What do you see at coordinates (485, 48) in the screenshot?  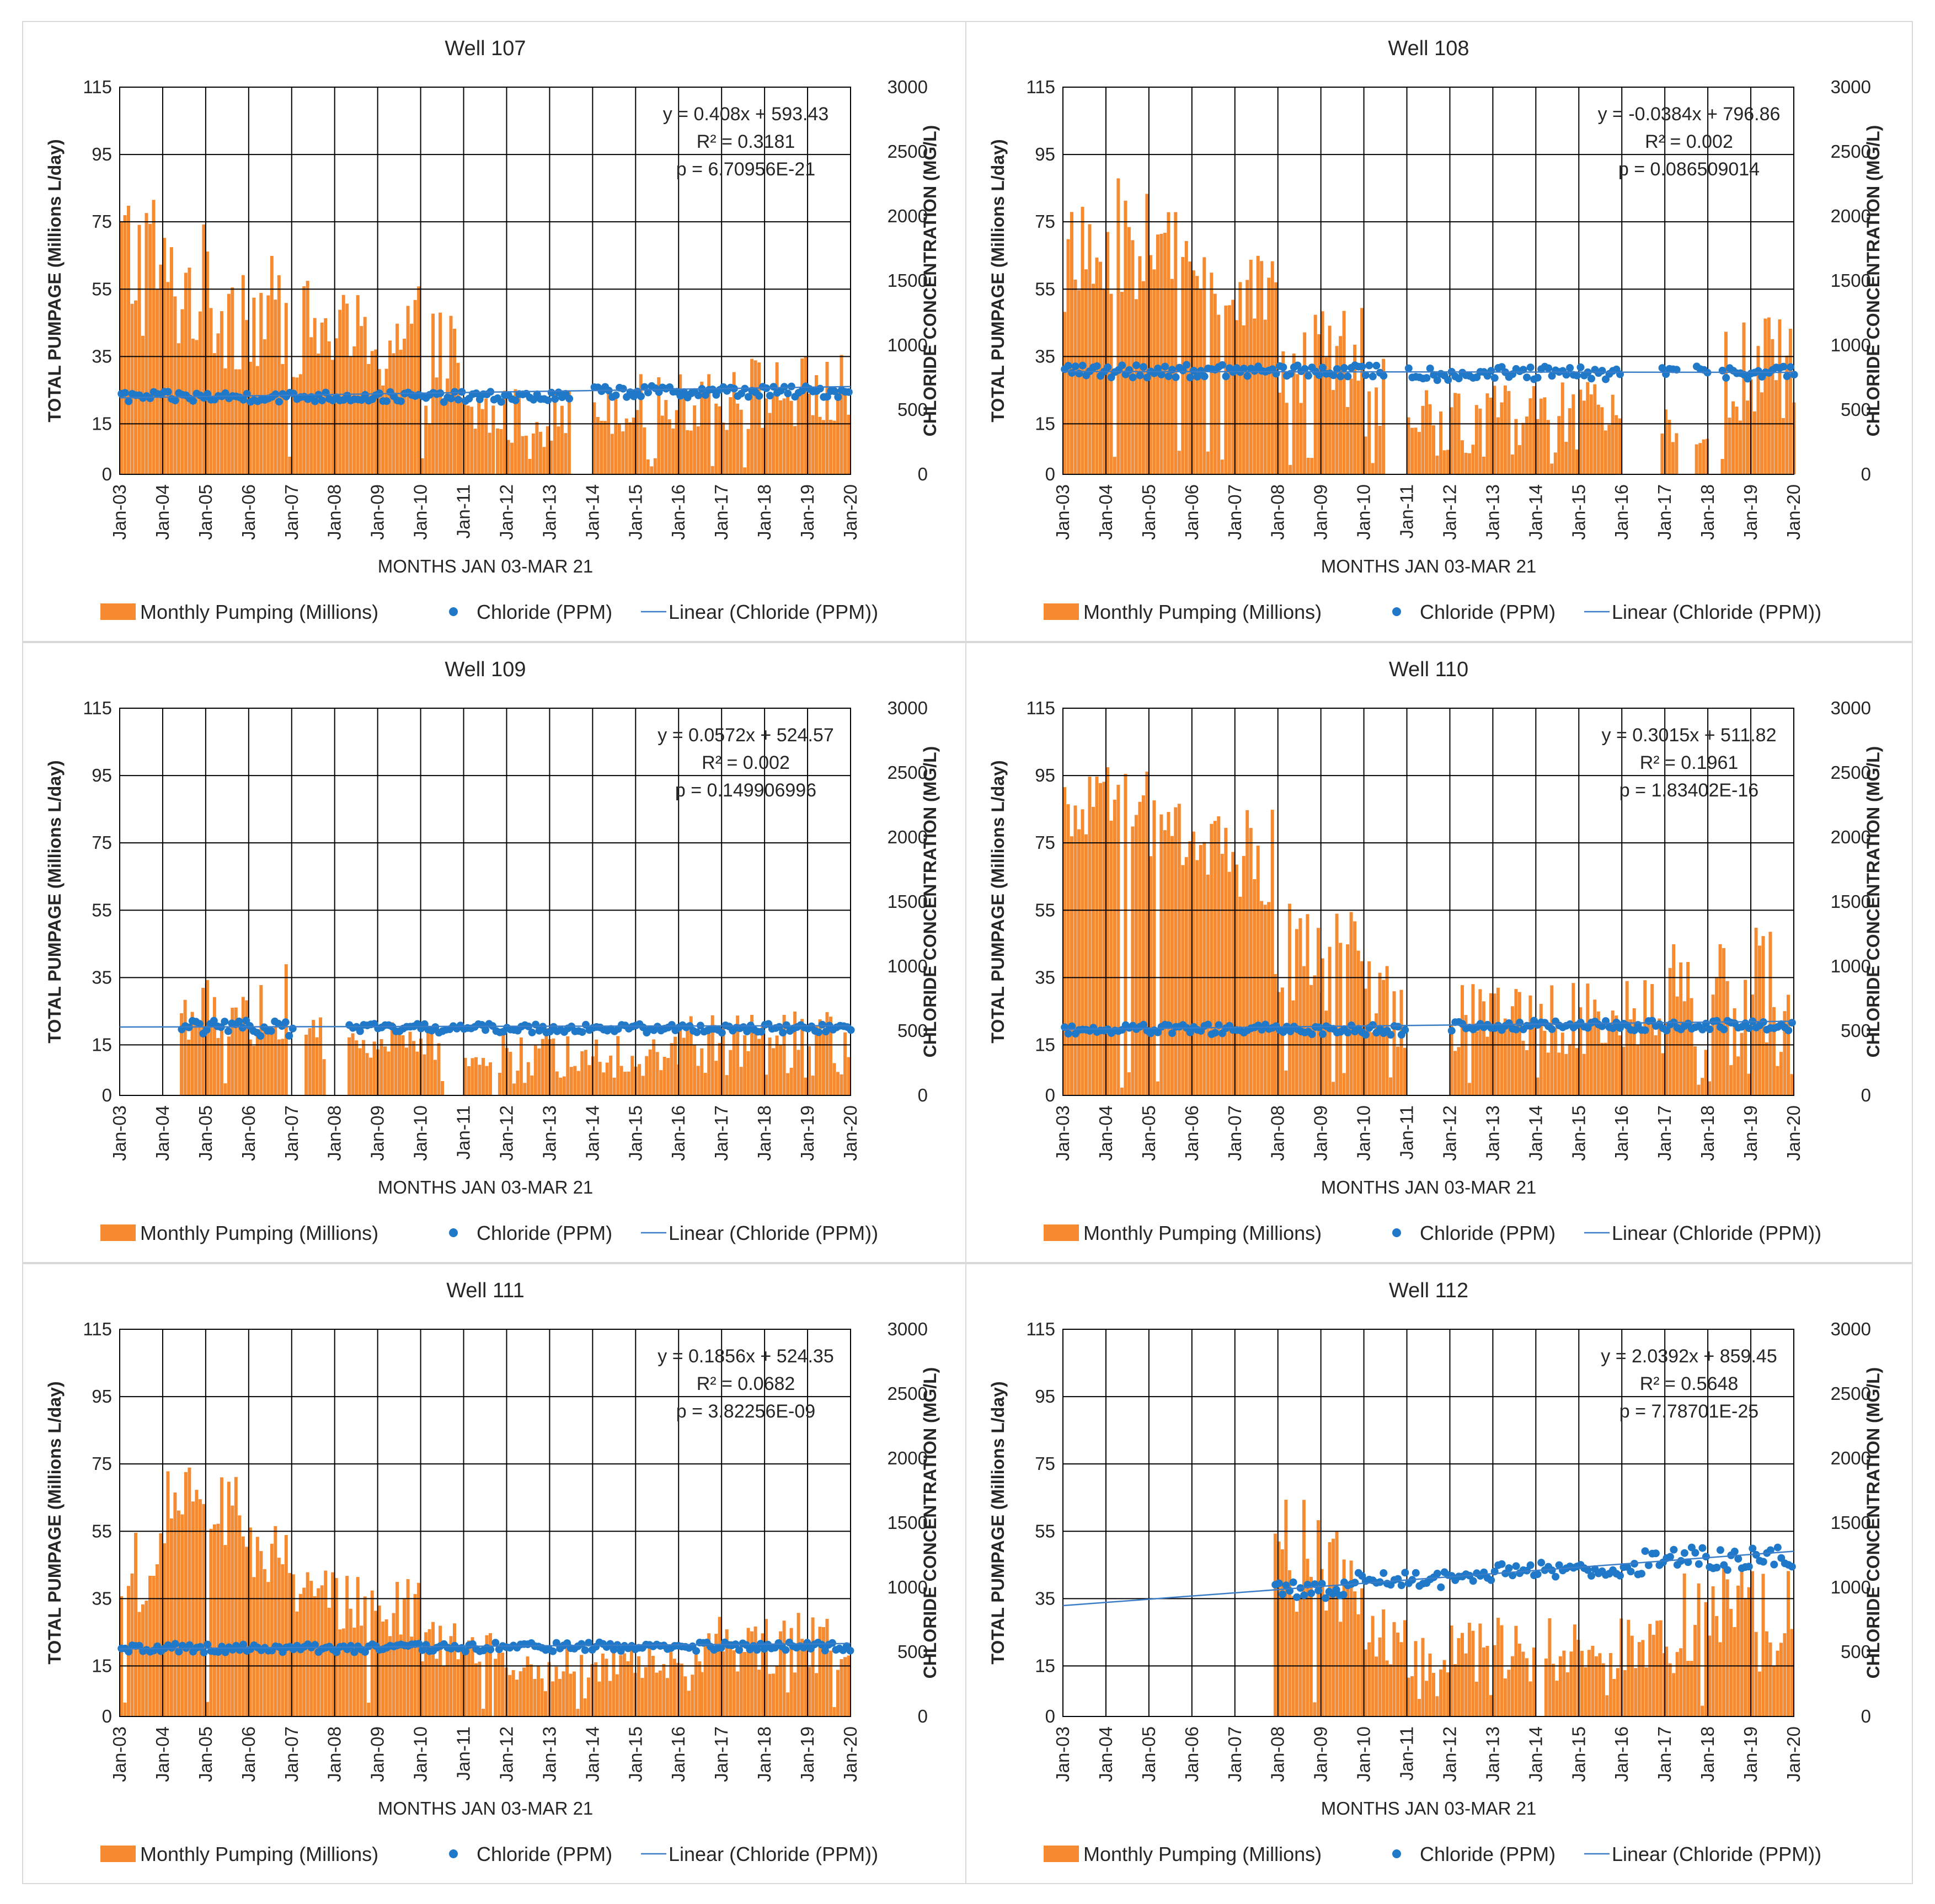 I see `well-107-title: Well 107` at bounding box center [485, 48].